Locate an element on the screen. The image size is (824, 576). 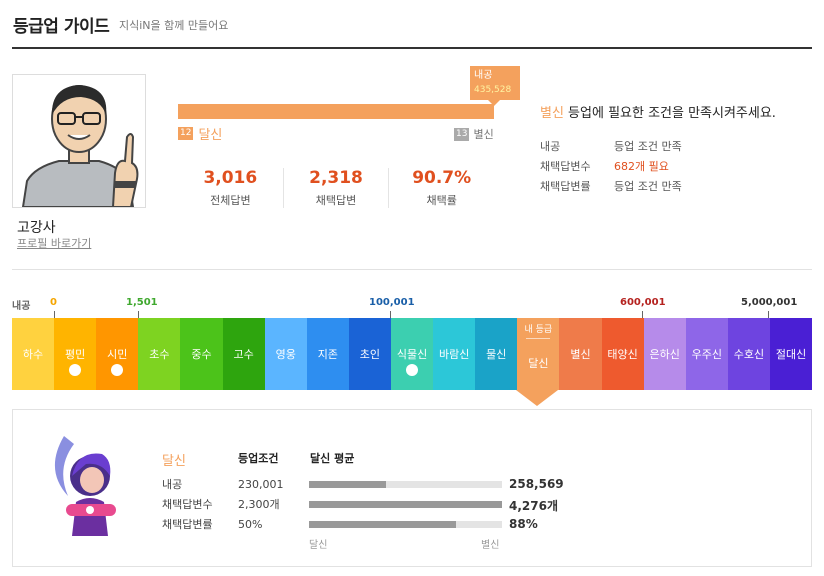
grade-name: 태양신 is located at coordinates (622, 354).